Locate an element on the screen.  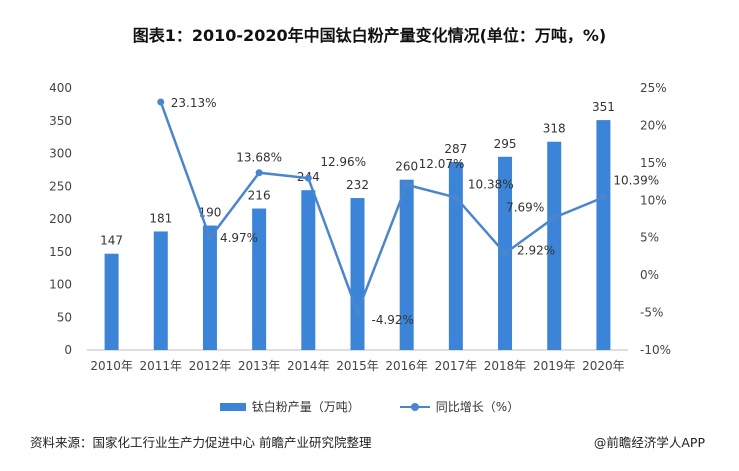
bar-value-label: 287 is located at coordinates (455, 149).